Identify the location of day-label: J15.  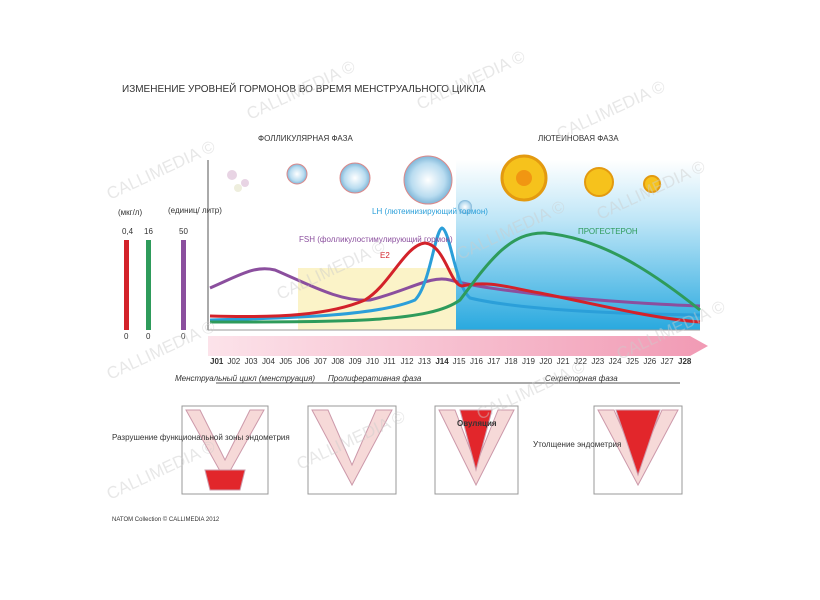
(459, 361).